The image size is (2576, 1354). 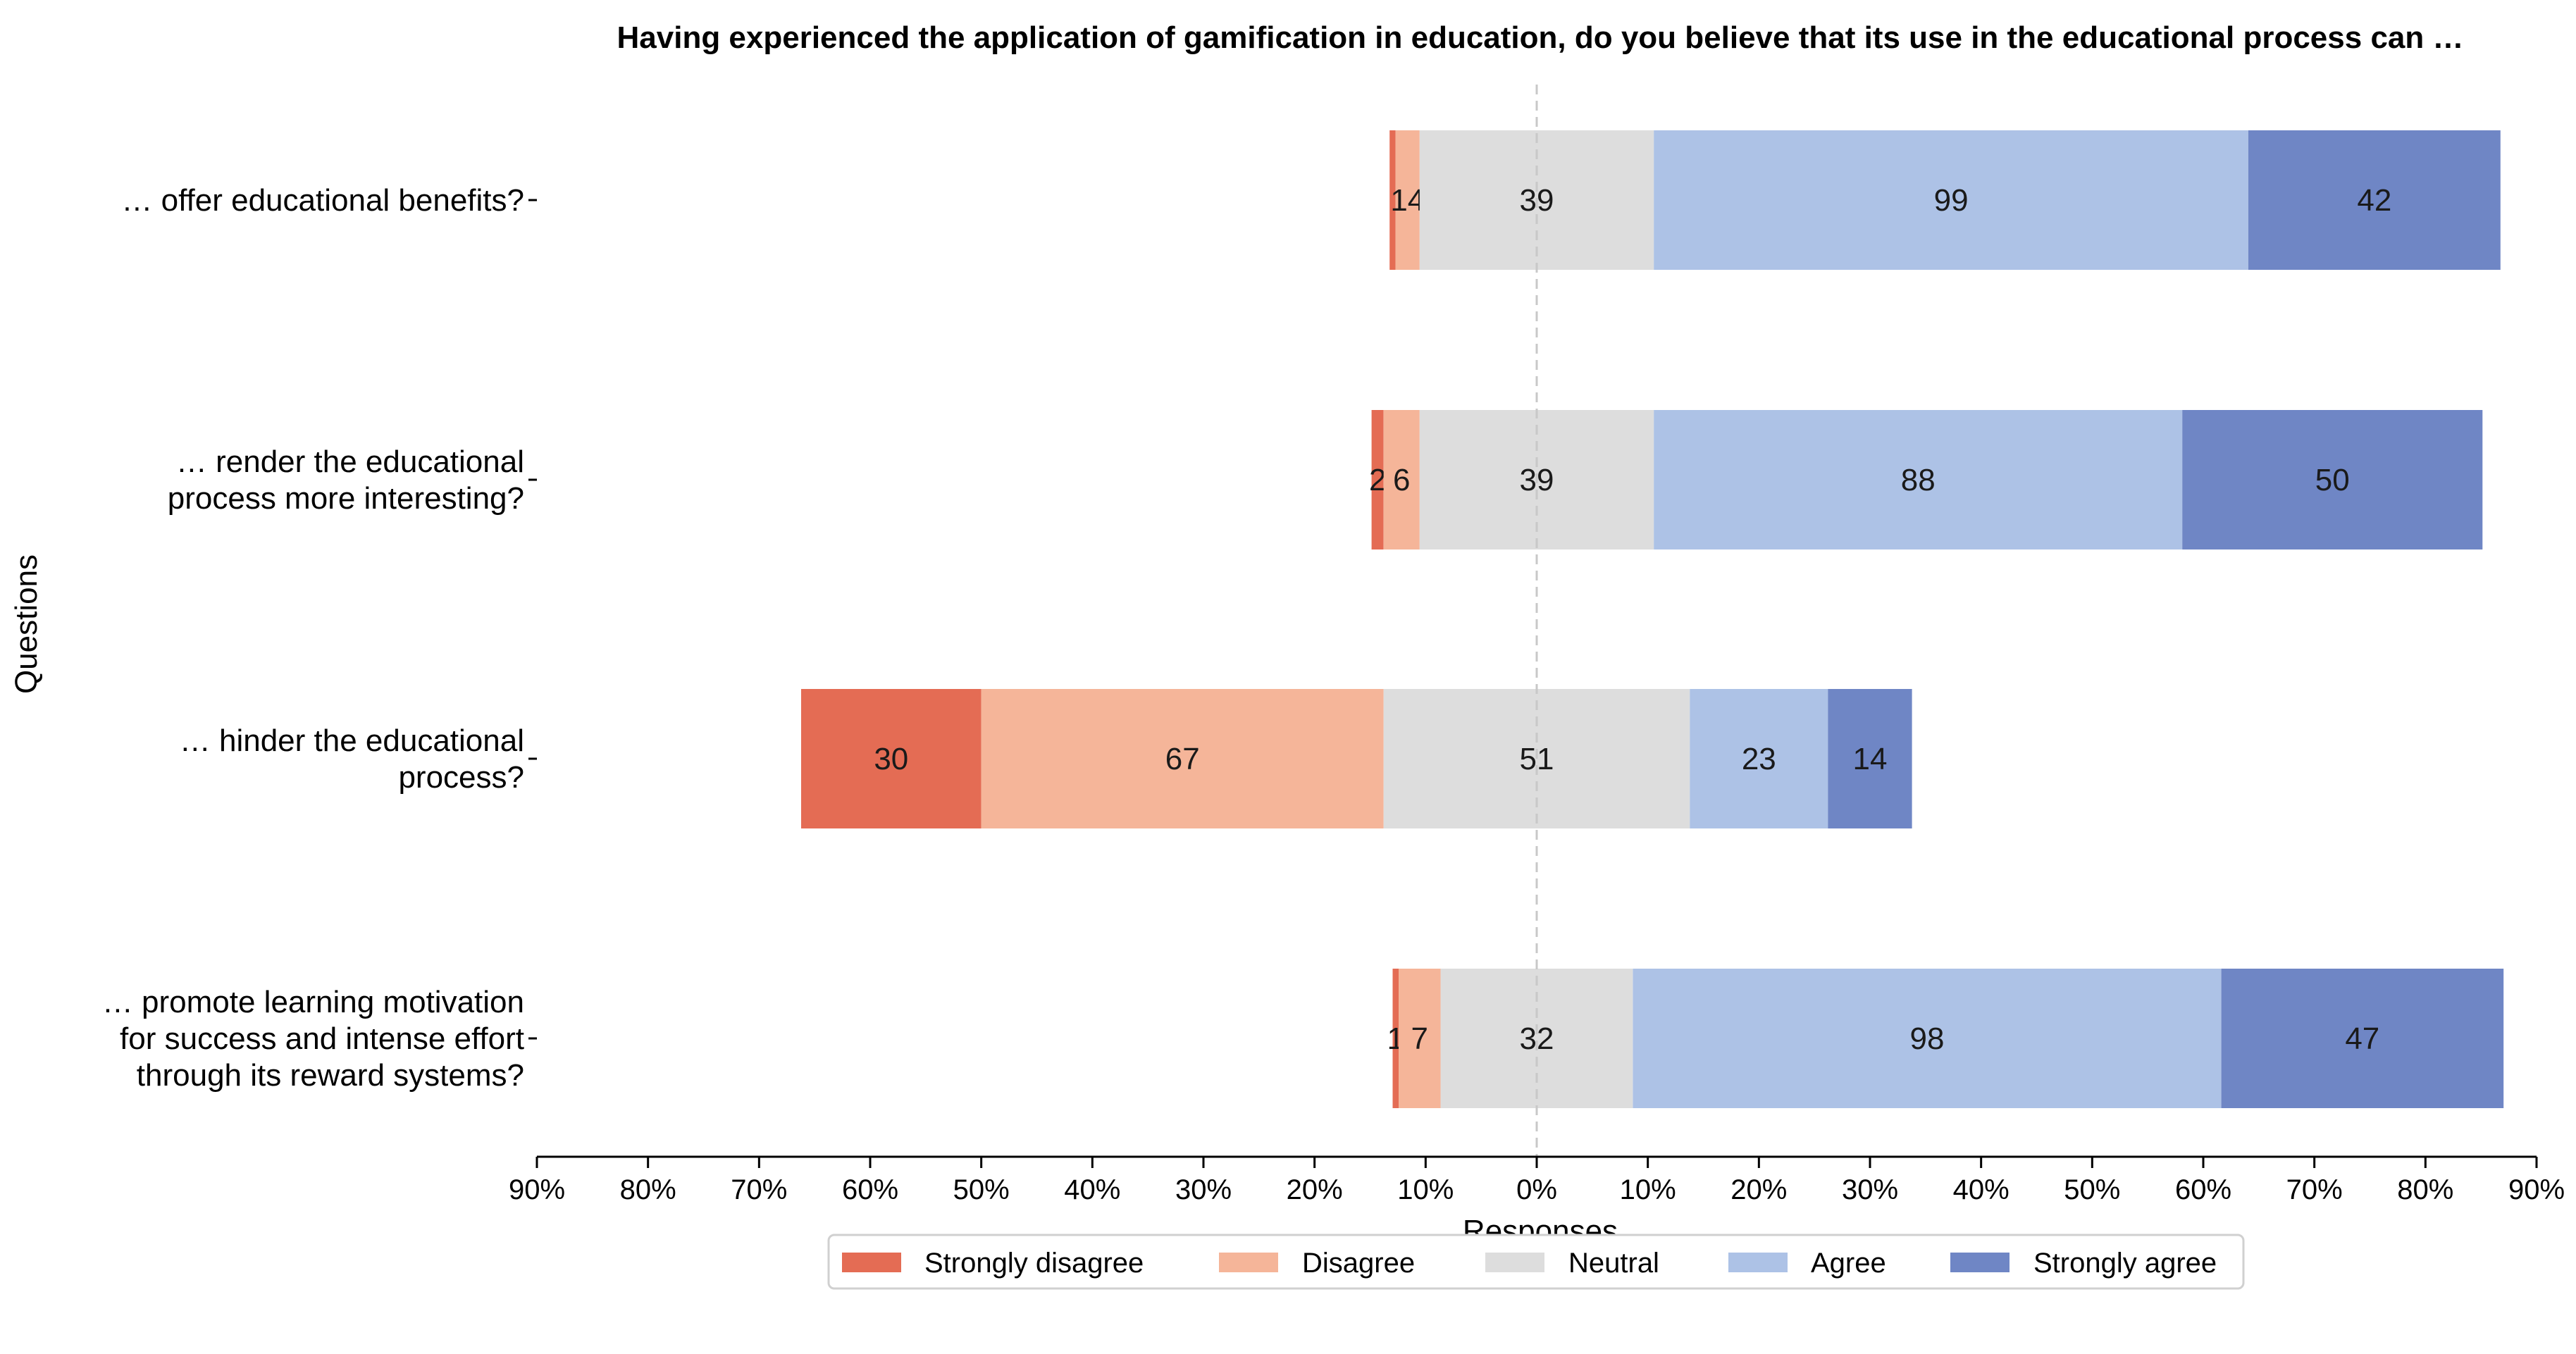 What do you see at coordinates (352, 740) in the screenshot?
I see `y-tick-label: … hinder the educational` at bounding box center [352, 740].